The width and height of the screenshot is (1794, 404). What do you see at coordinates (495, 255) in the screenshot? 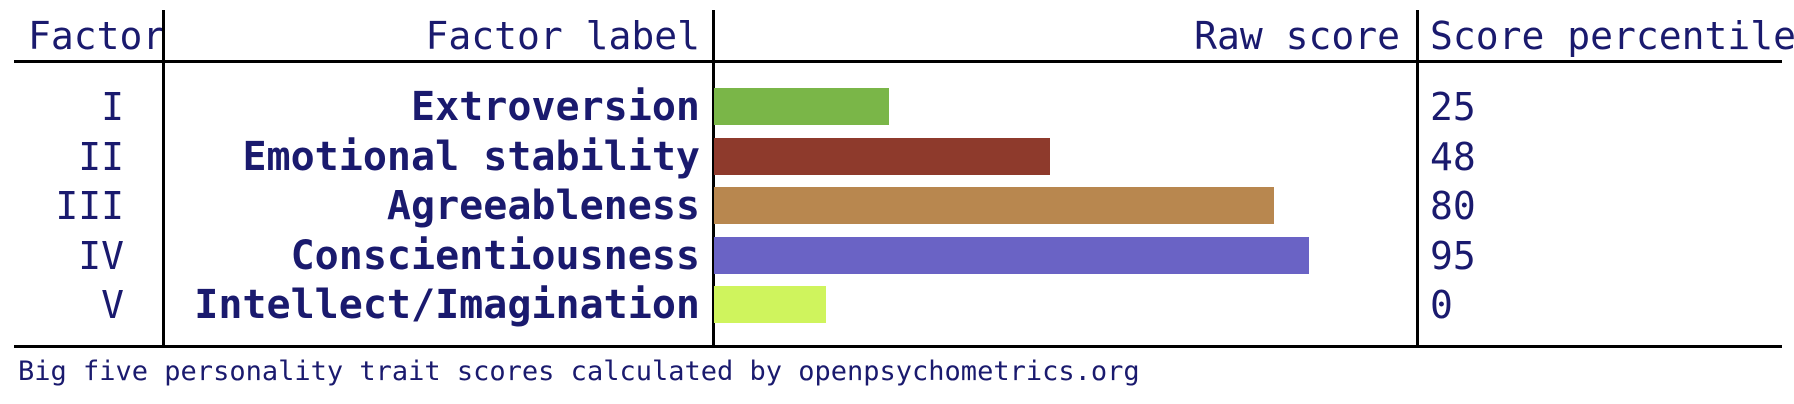
I see `factor-label-4: Conscientiousness` at bounding box center [495, 255].